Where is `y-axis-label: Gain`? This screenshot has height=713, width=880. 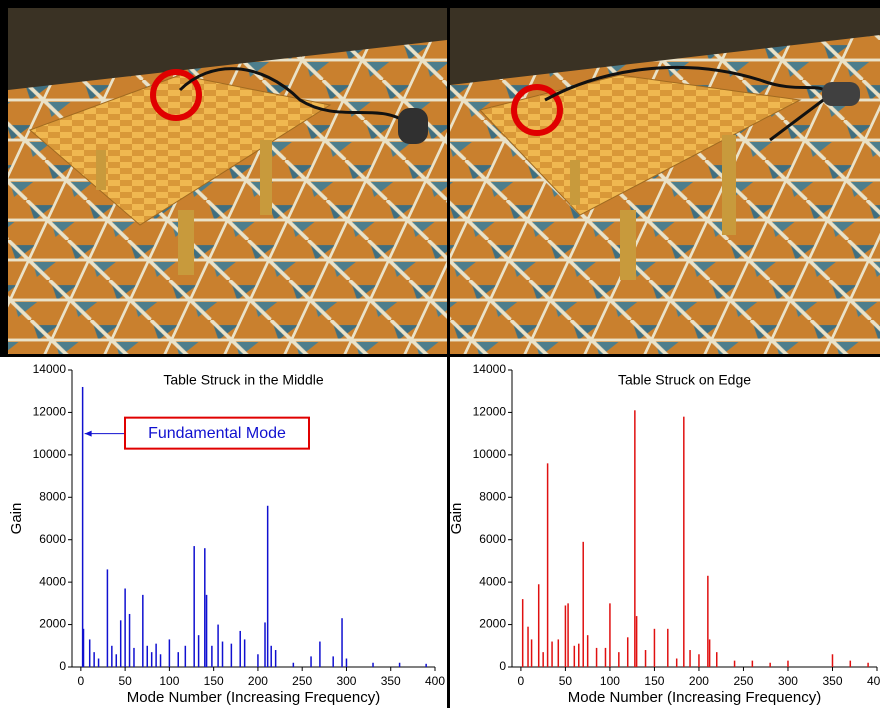 y-axis-label: Gain is located at coordinates (16, 519).